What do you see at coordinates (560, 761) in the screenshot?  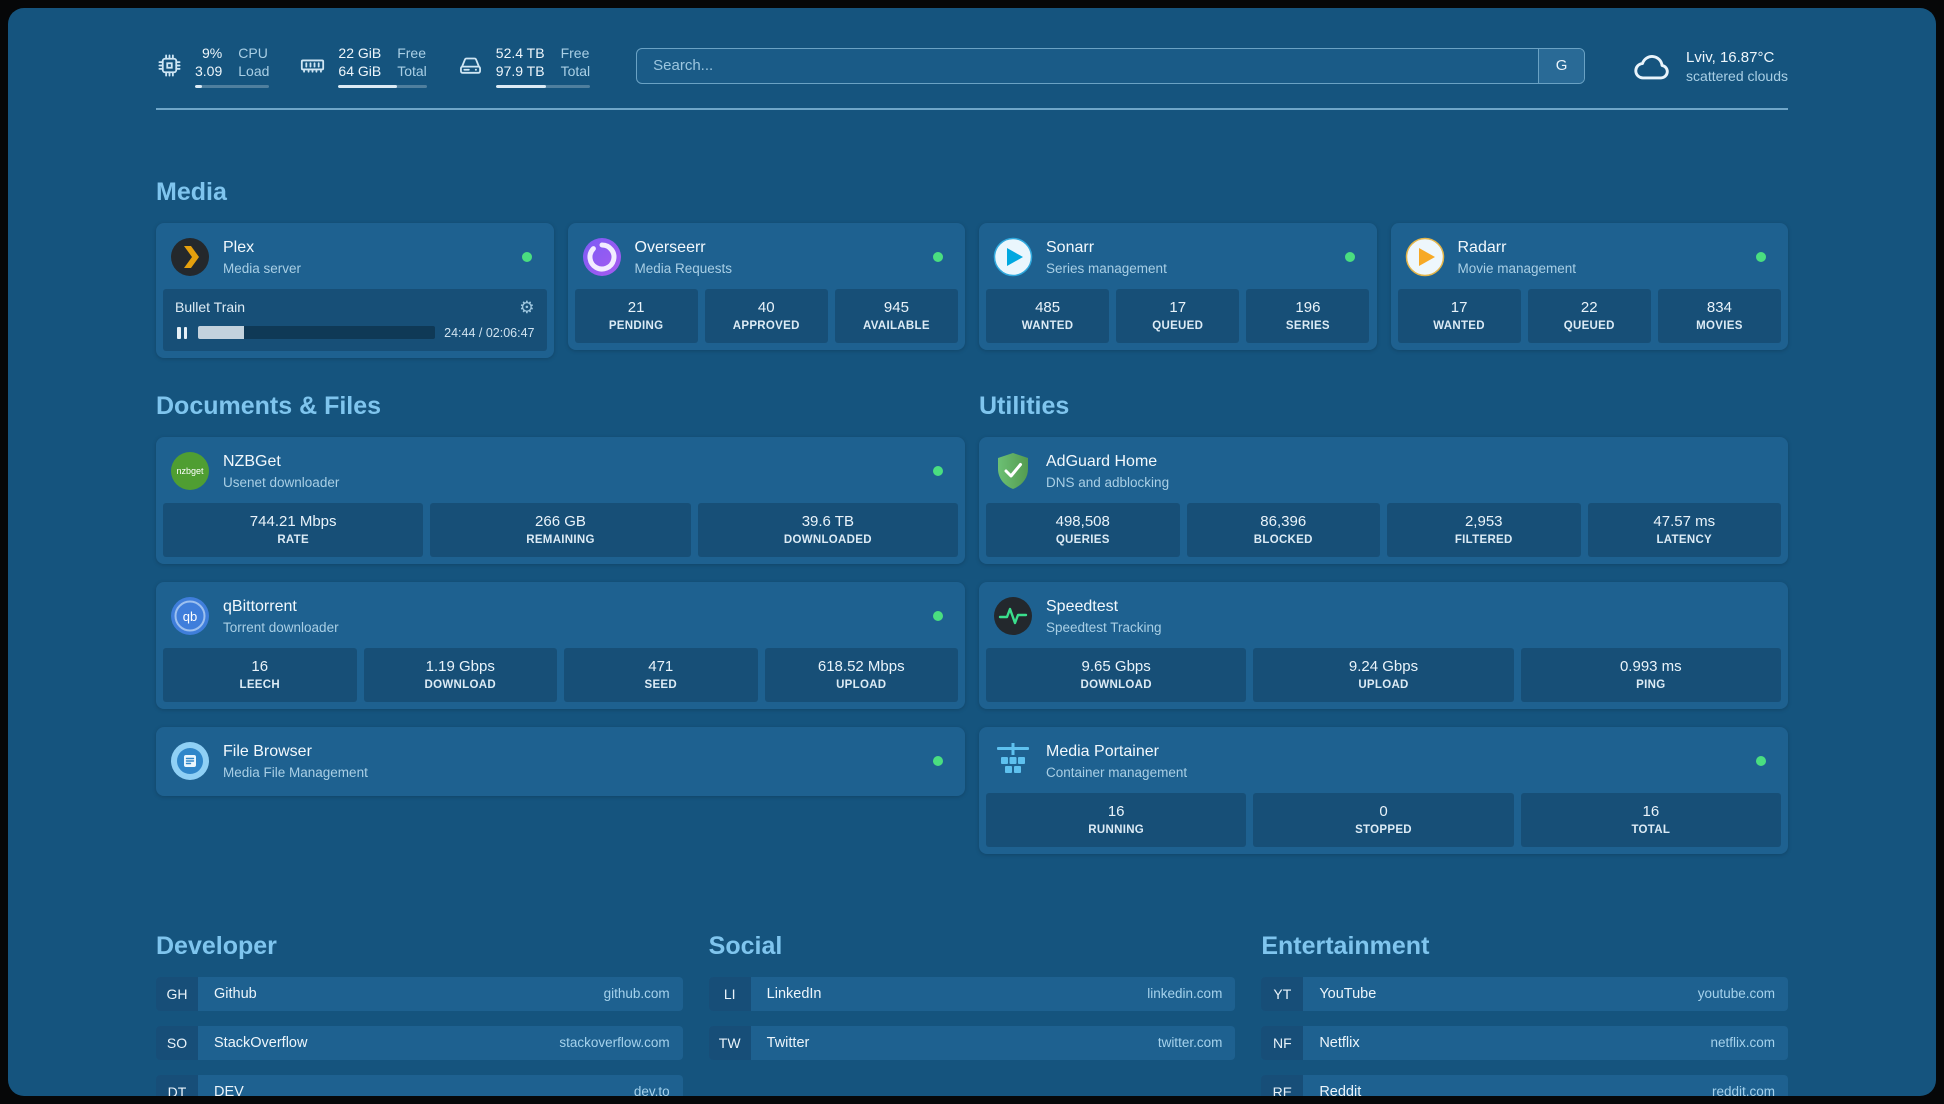 I see `service-card-filebrowser: File Browser Media File Management` at bounding box center [560, 761].